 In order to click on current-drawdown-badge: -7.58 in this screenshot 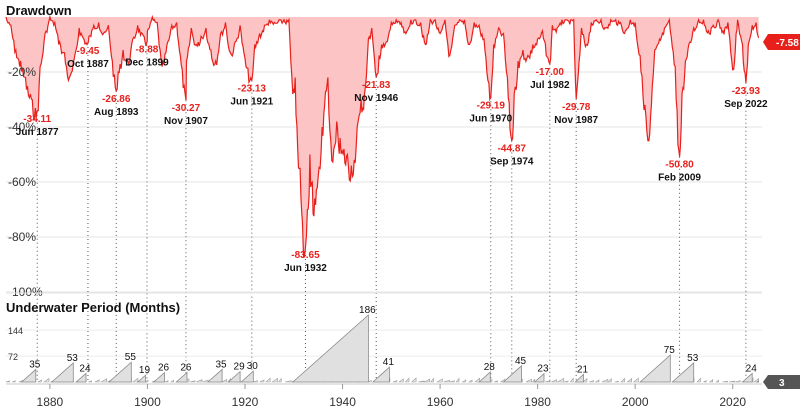, I will do `click(781, 42)`.